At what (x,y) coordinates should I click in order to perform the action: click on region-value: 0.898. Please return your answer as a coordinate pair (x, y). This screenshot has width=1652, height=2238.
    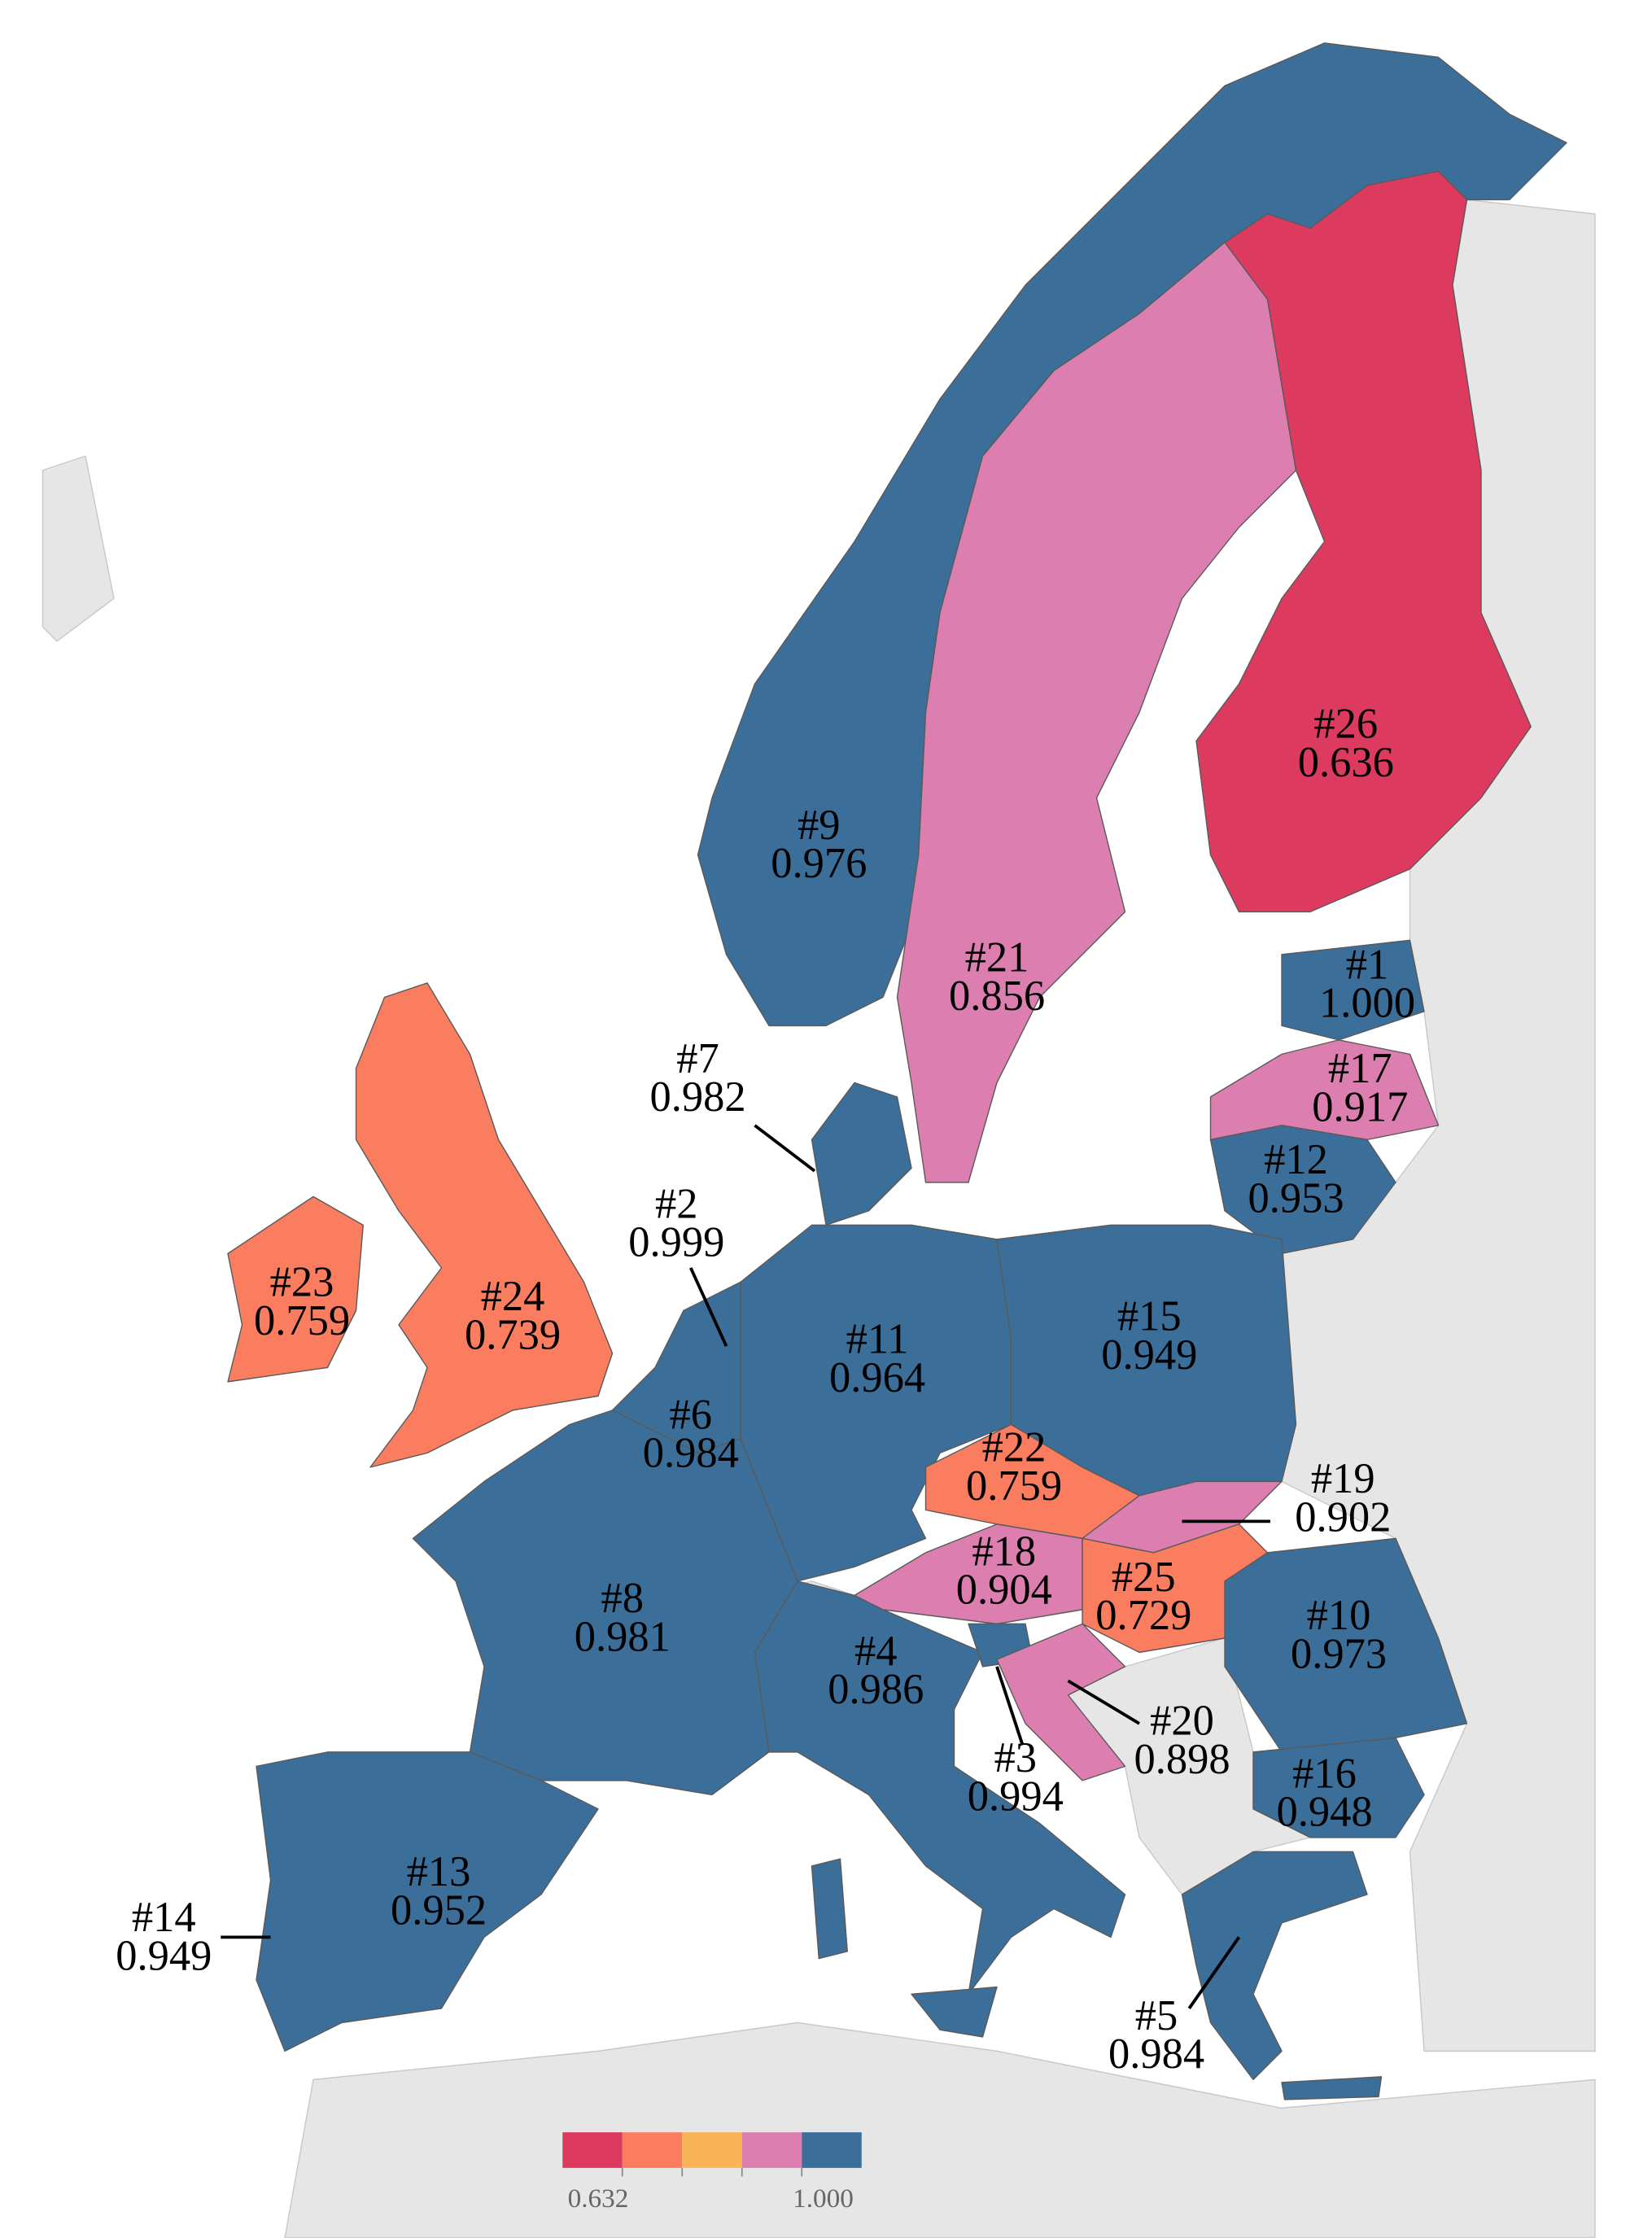
    Looking at the image, I should click on (1182, 1759).